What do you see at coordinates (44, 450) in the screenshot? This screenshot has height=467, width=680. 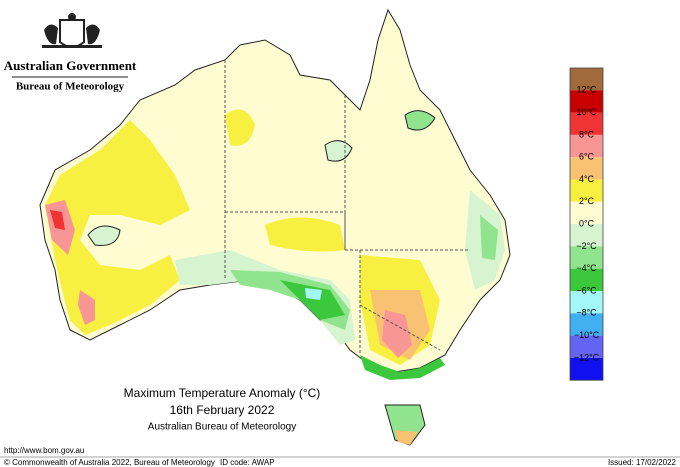 I see `footer-url: http://www.bom.gov.au` at bounding box center [44, 450].